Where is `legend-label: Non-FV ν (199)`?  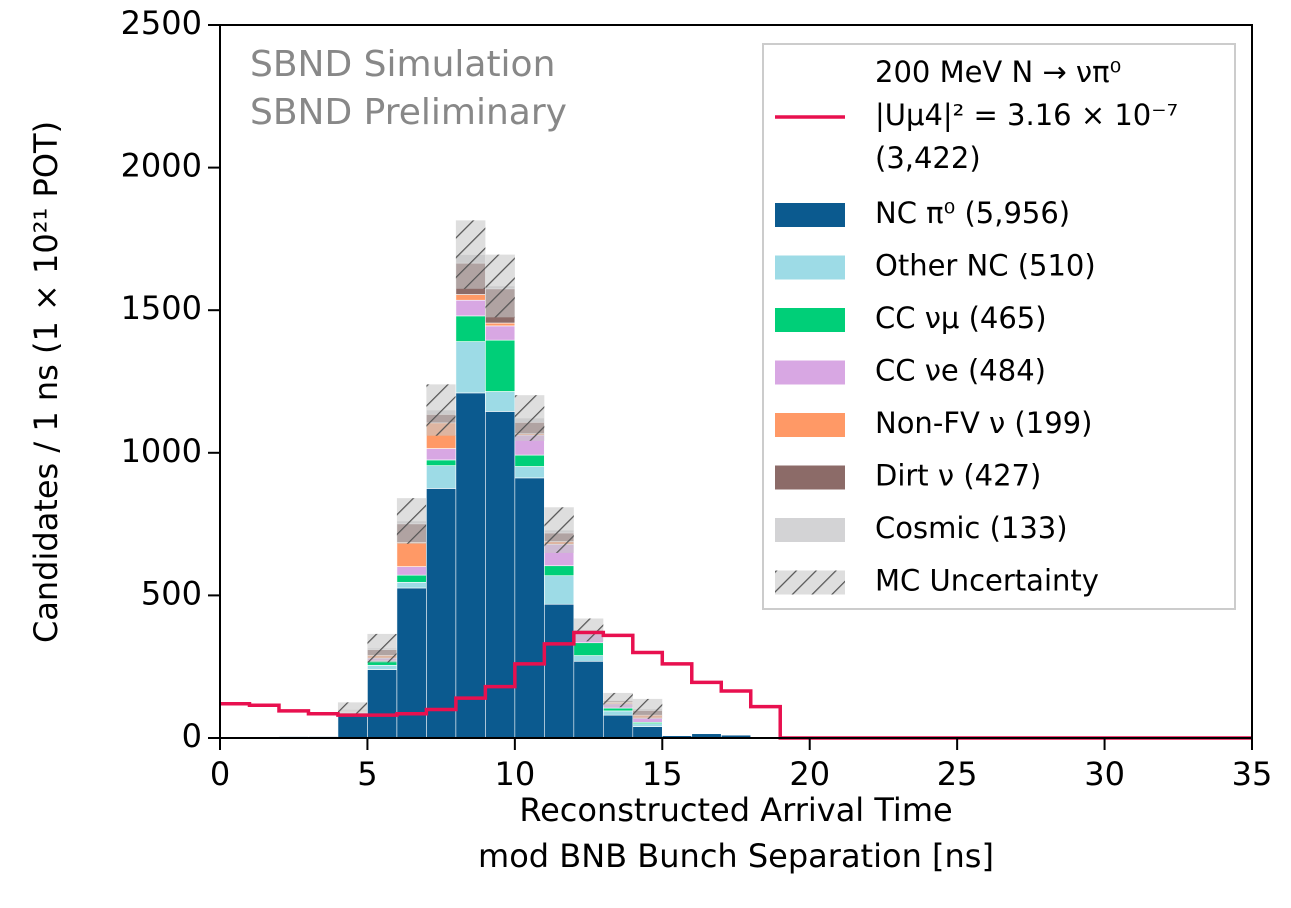
legend-label: Non-FV ν (199) is located at coordinates (983, 423).